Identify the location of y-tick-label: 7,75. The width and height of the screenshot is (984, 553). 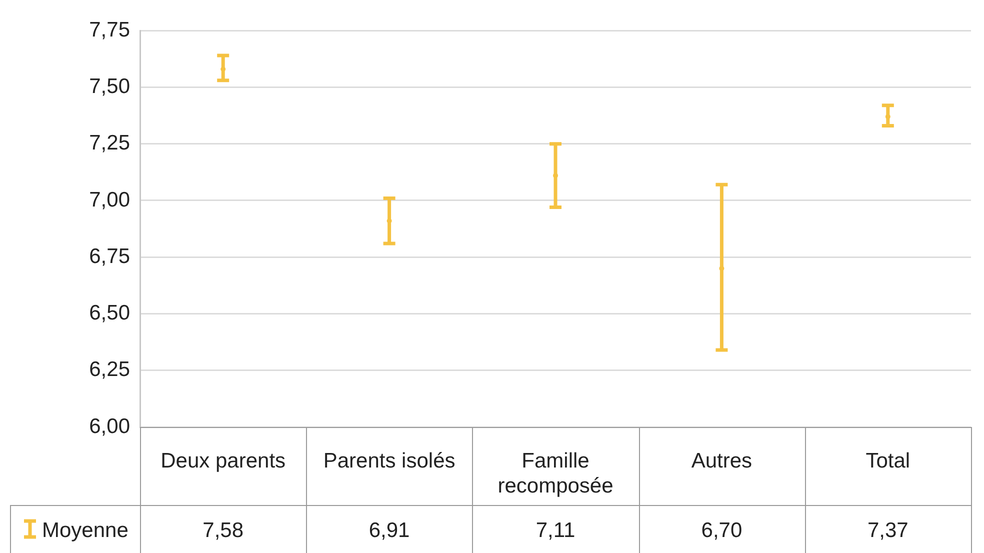
(109, 30).